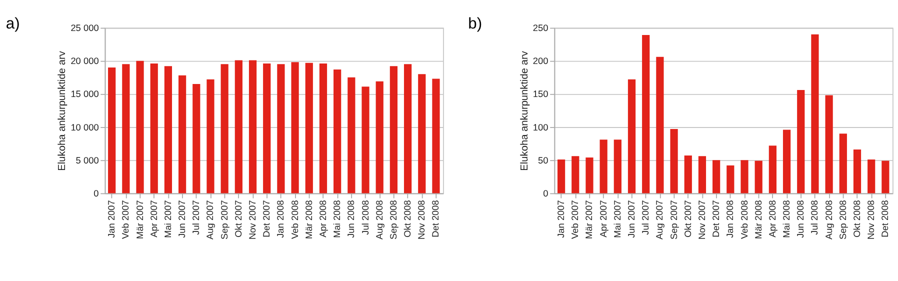 The image size is (898, 281). What do you see at coordinates (13, 24) in the screenshot?
I see `chart-title: a)` at bounding box center [13, 24].